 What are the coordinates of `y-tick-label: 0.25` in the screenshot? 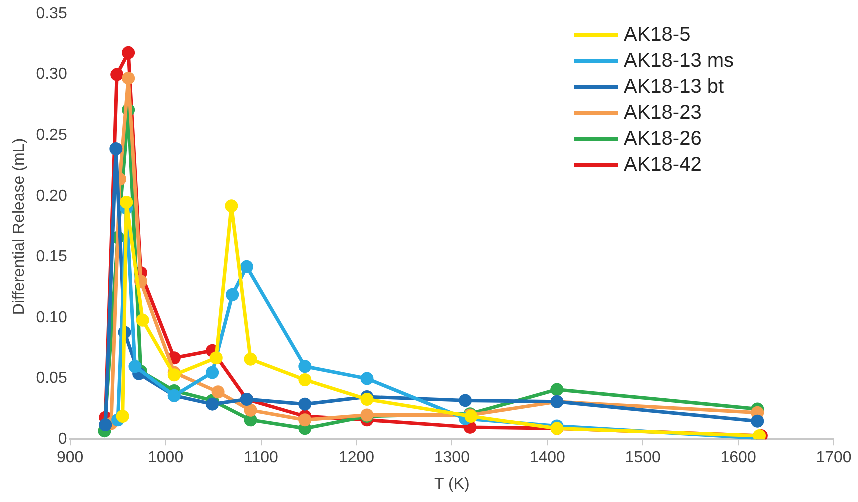 It's located at (52, 135).